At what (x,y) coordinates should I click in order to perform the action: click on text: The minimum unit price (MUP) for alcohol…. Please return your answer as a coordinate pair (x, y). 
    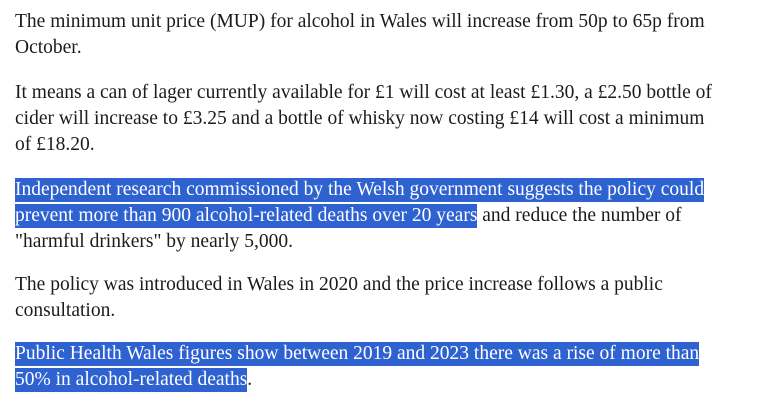
    Looking at the image, I should click on (360, 21).